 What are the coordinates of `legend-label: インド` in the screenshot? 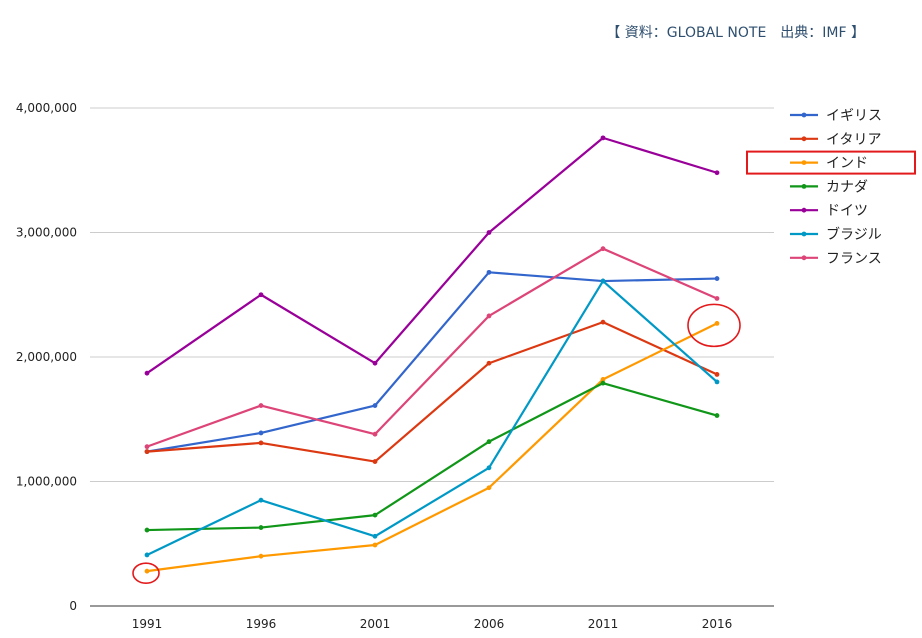 It's located at (847, 164).